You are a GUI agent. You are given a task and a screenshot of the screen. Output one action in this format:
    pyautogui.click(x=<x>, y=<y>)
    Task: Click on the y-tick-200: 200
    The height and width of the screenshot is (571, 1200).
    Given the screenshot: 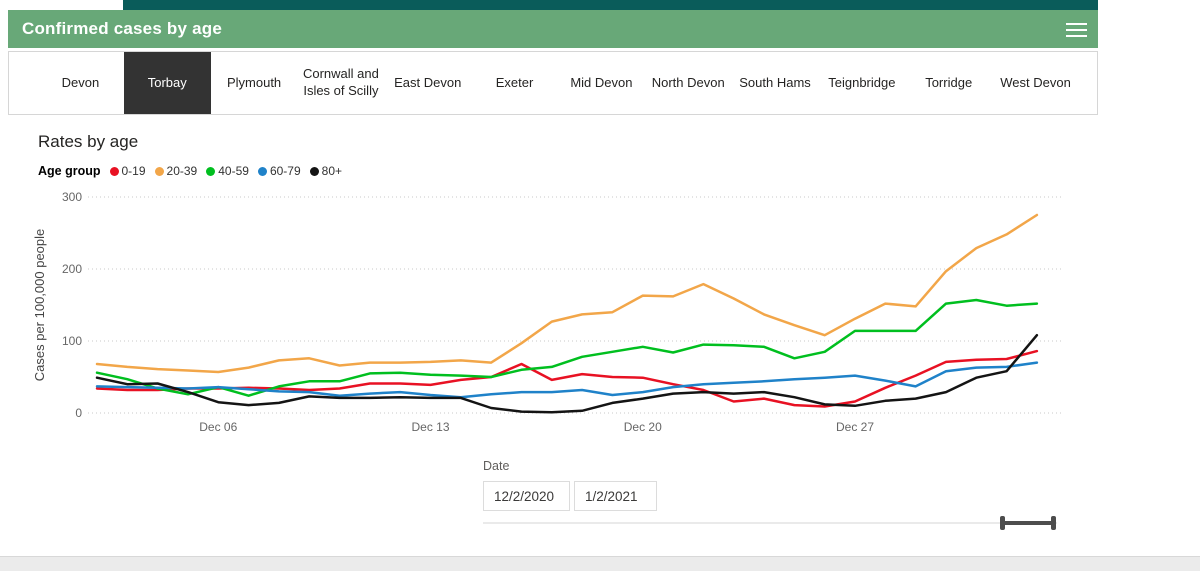 What is the action you would take?
    pyautogui.click(x=72, y=269)
    